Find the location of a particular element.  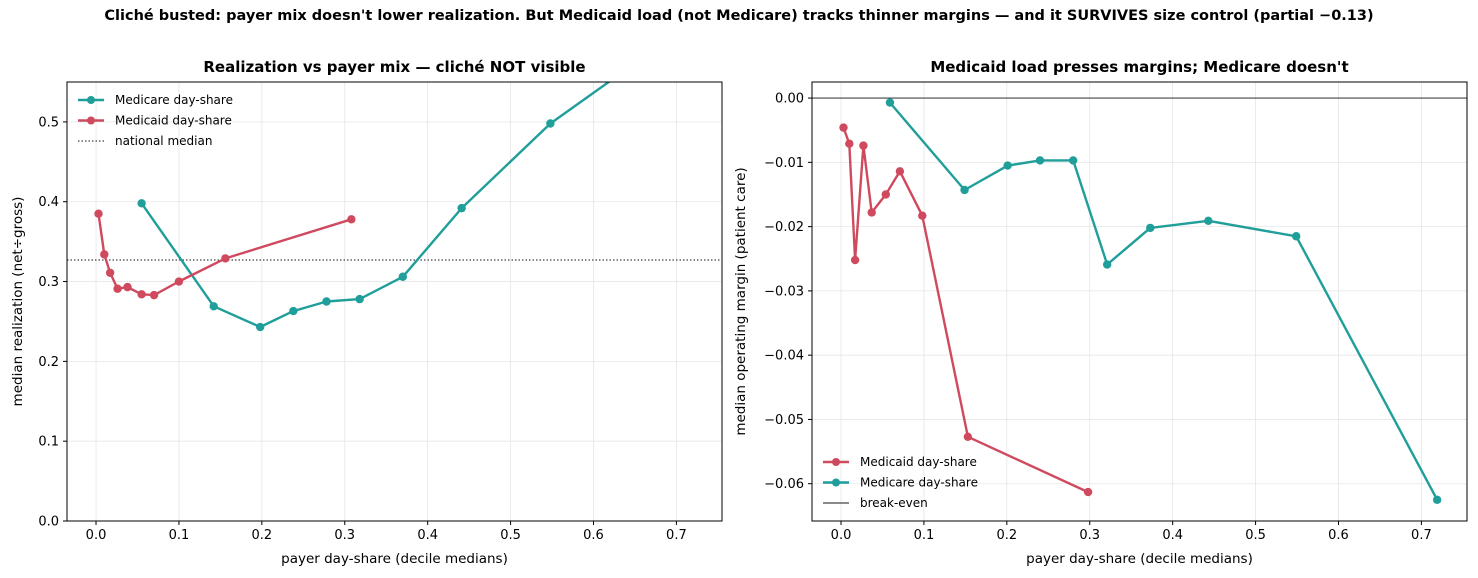

y-tick-label: −0.04 is located at coordinates (784, 356).